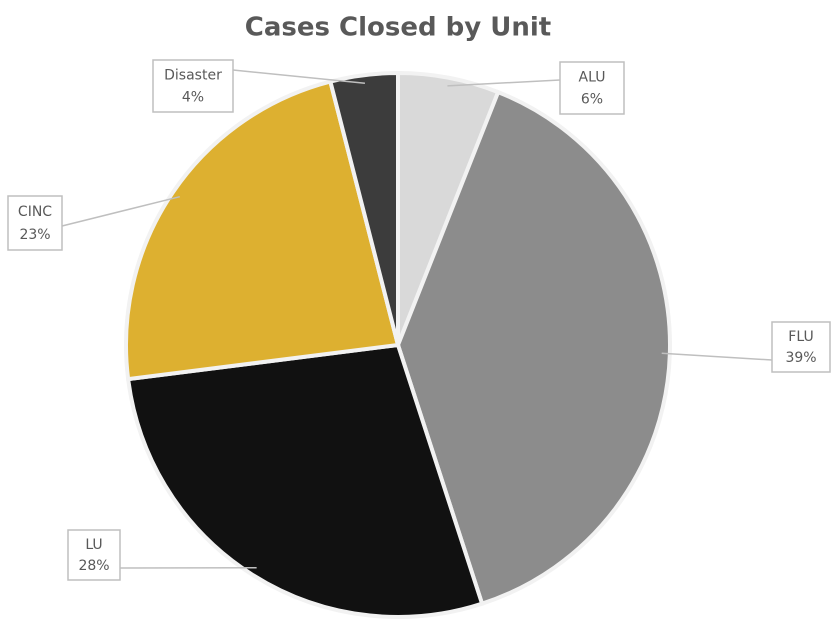 This screenshot has height=622, width=833. Describe the element at coordinates (398, 28) in the screenshot. I see `chart-title: Cases Closed by Unit` at that location.